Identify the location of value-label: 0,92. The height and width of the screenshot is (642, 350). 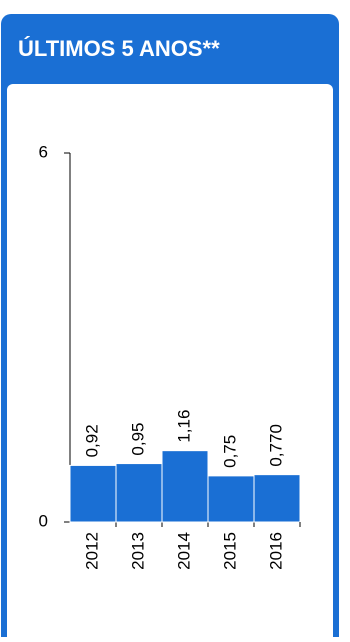
(91, 440).